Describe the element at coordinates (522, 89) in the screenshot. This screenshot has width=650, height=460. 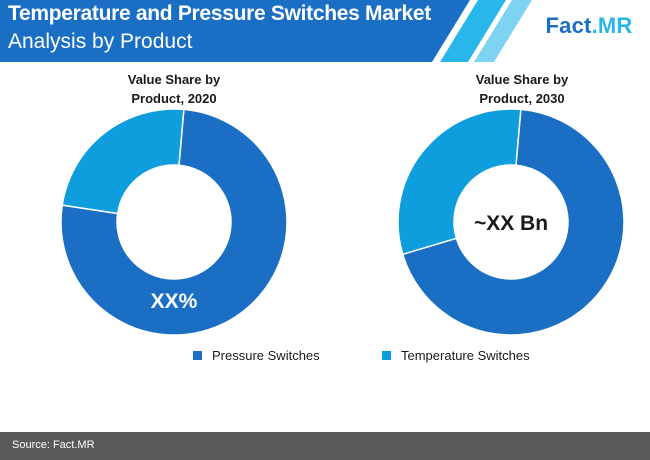
I see `chart-title-2030: Value Share by Product, 2030` at that location.